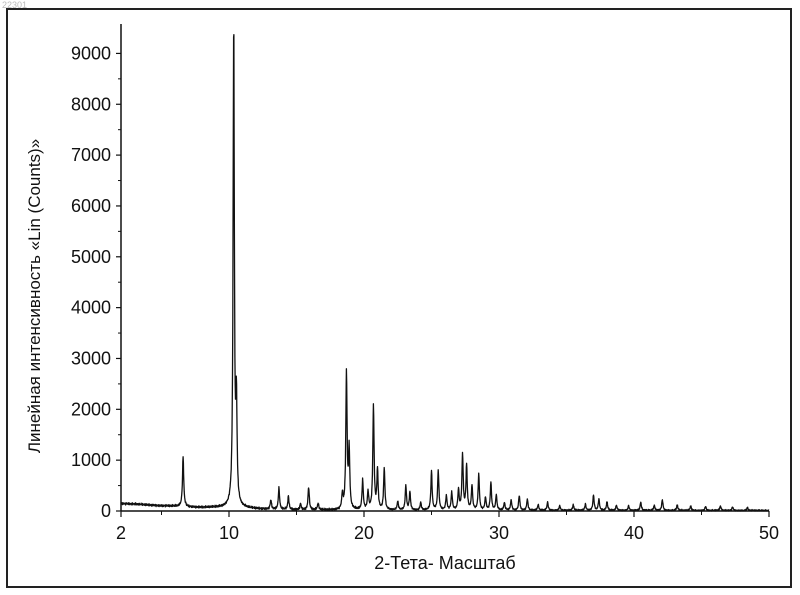  Describe the element at coordinates (91, 257) in the screenshot. I see `y-tick-label: 5000` at that location.